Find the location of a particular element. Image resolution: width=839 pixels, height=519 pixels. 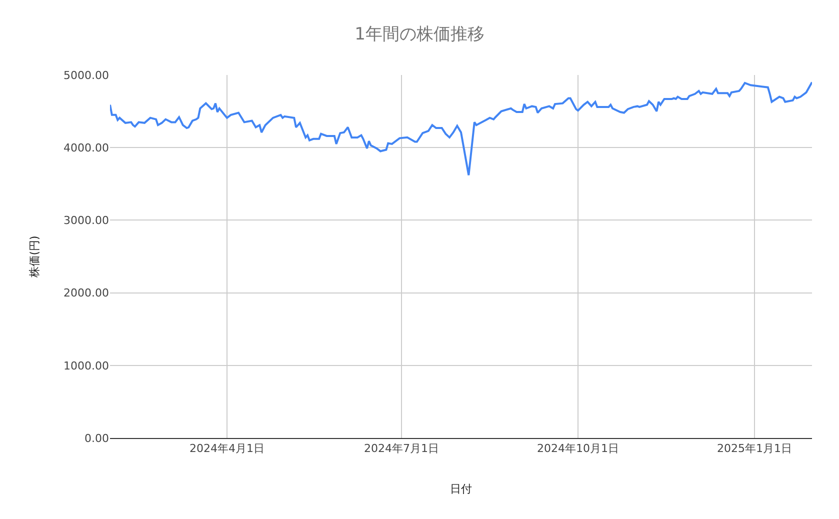

chart-title: 1年間の株価推移 is located at coordinates (419, 34).